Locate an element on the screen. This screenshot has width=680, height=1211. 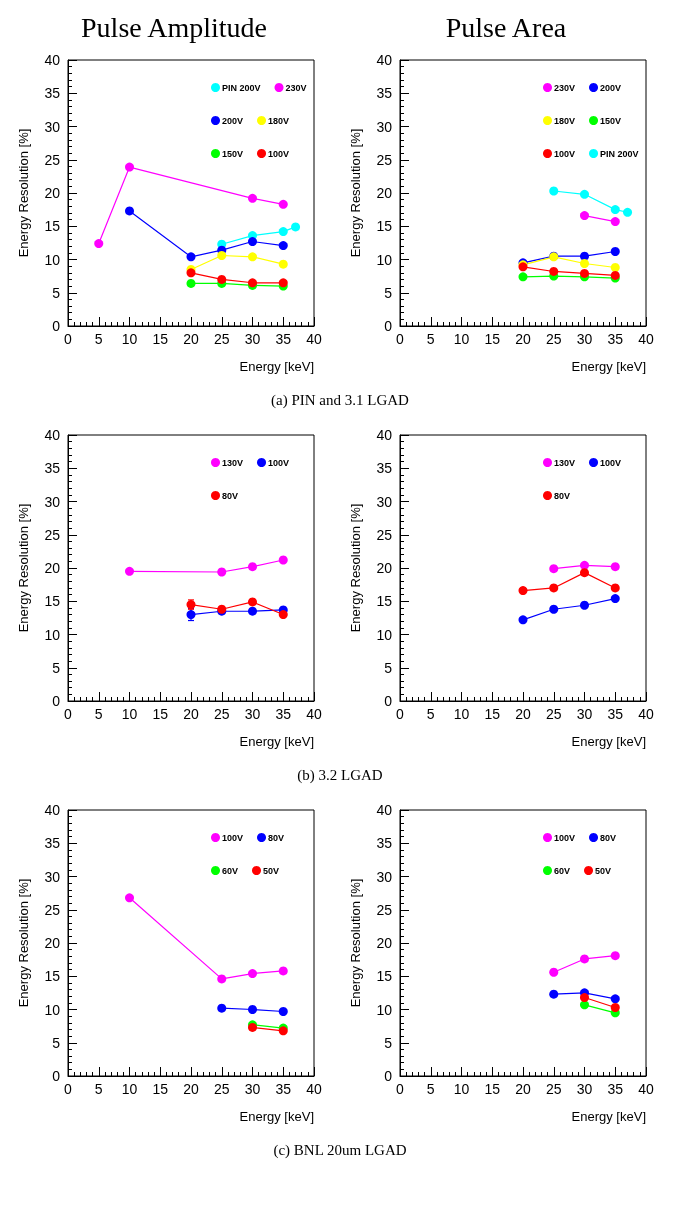
x-tick-label: 20 is located at coordinates (191, 714).